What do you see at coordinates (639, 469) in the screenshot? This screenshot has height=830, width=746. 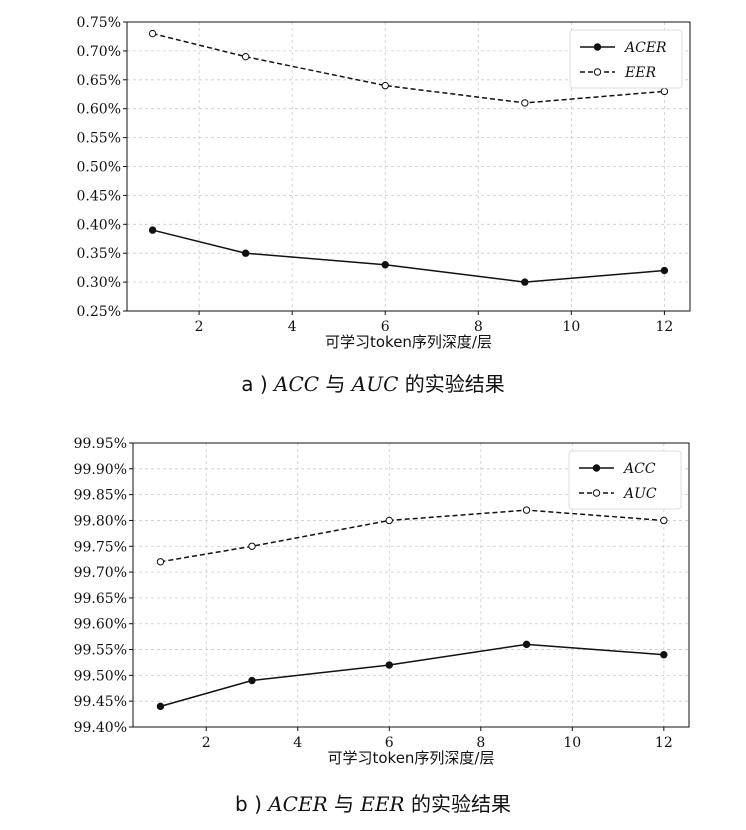 I see `legend-label-acc: ACC` at bounding box center [639, 469].